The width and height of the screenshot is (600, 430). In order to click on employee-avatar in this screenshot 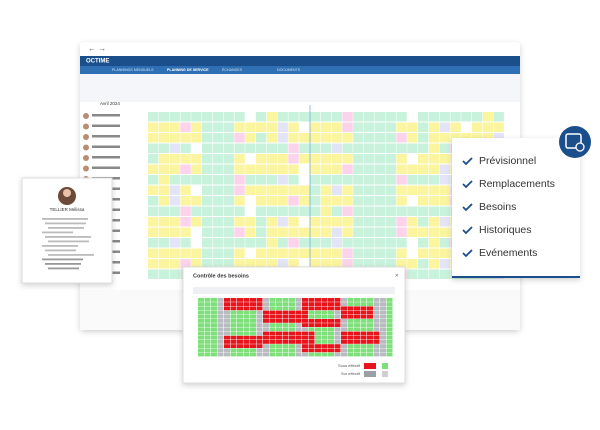, I will do `click(86, 147)`.